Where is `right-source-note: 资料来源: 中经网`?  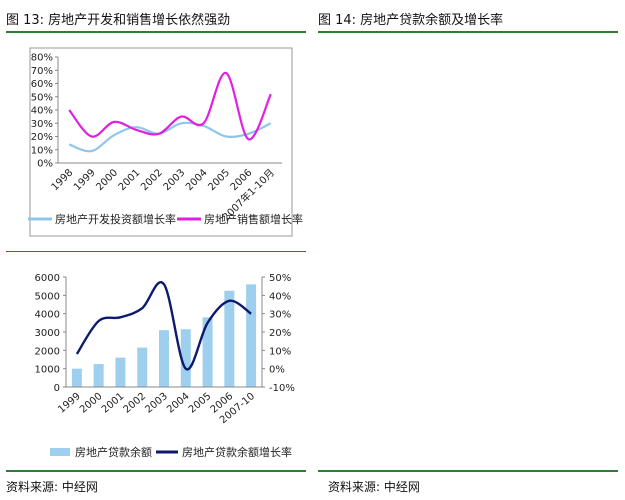 right-source-note: 资料来源: 中经网 is located at coordinates (374, 487).